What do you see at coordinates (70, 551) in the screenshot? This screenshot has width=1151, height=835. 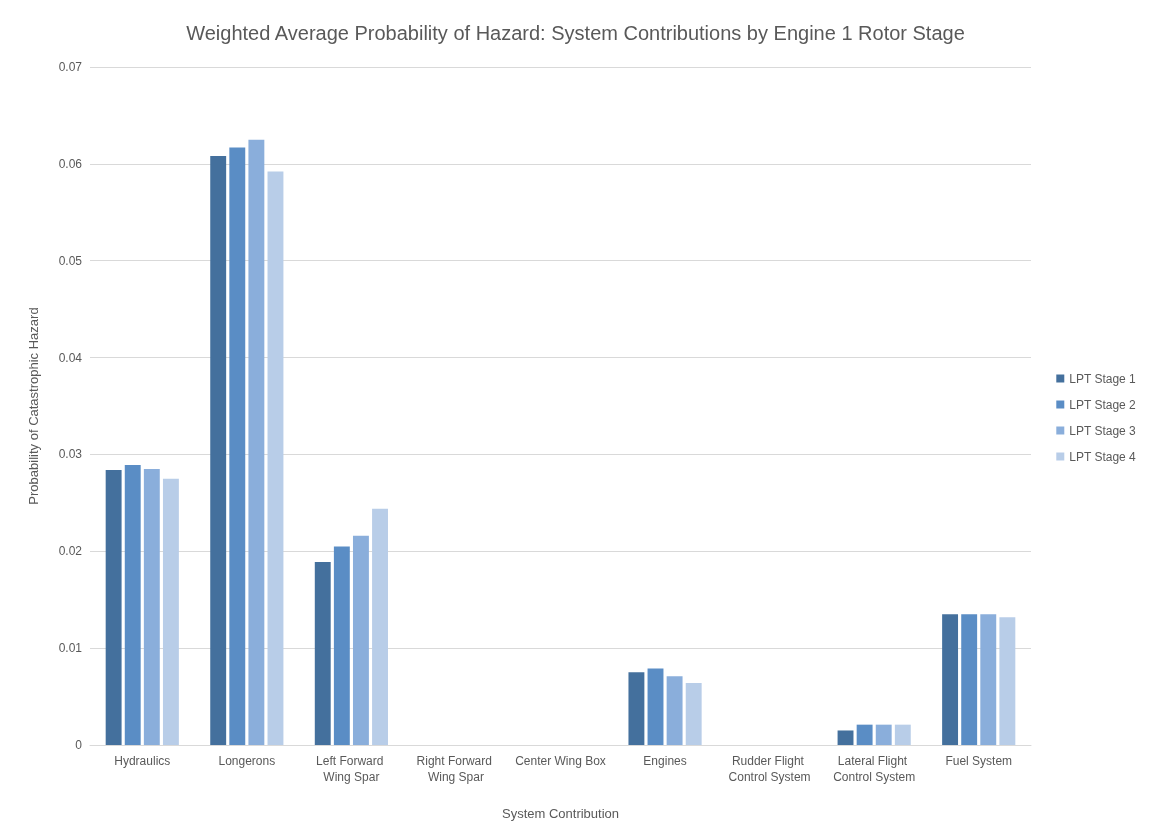 I see `y-tick-label: 0.02` at bounding box center [70, 551].